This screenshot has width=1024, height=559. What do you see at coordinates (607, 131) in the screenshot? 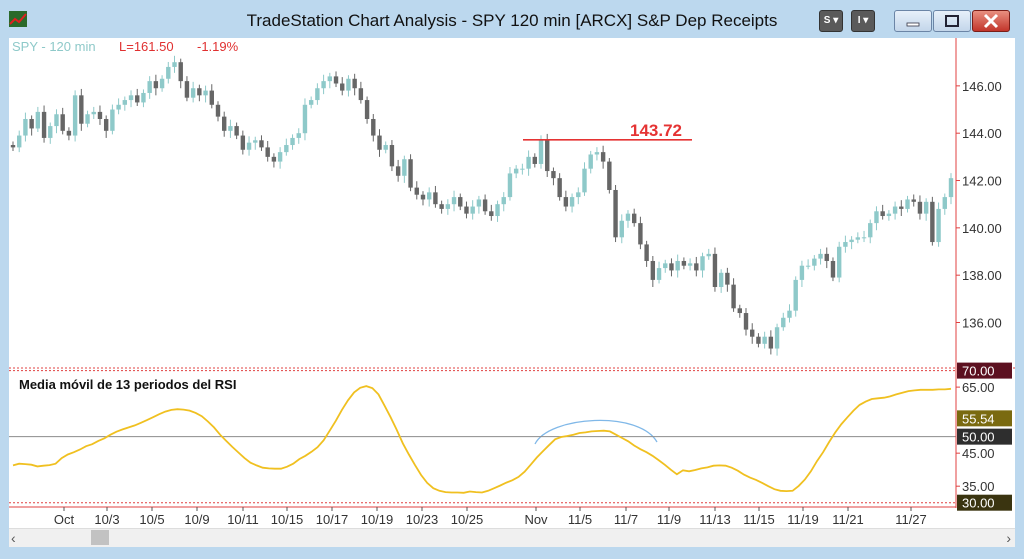
I see `price-level: 143.72` at bounding box center [607, 131].